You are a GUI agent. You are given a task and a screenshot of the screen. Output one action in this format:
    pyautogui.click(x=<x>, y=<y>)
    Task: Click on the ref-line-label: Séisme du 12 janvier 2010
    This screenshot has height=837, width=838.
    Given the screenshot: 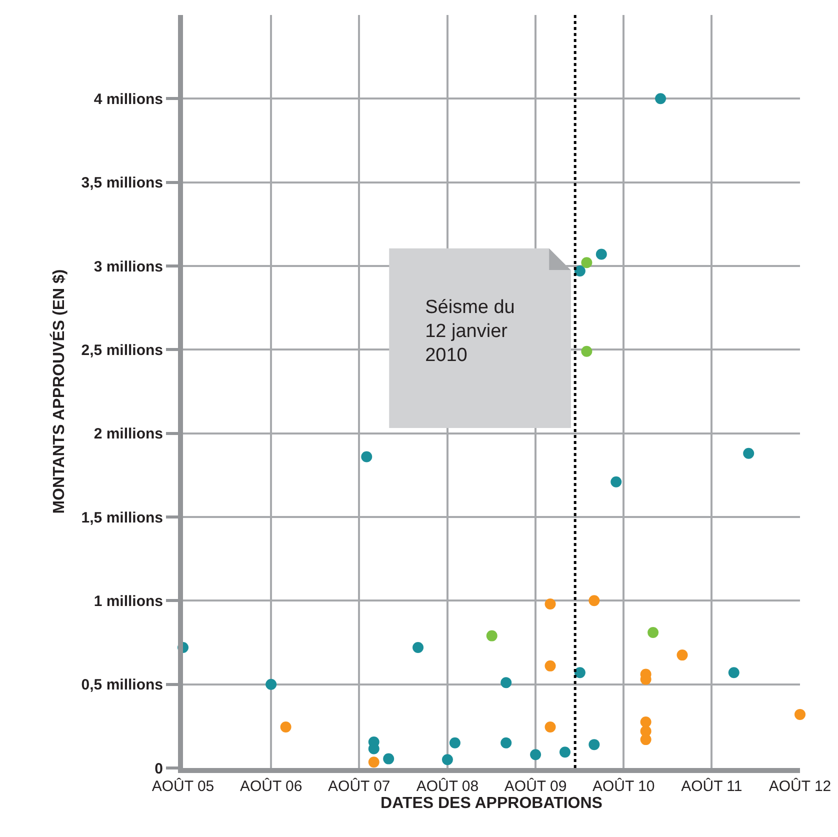 What is the action you would take?
    pyautogui.click(x=470, y=332)
    